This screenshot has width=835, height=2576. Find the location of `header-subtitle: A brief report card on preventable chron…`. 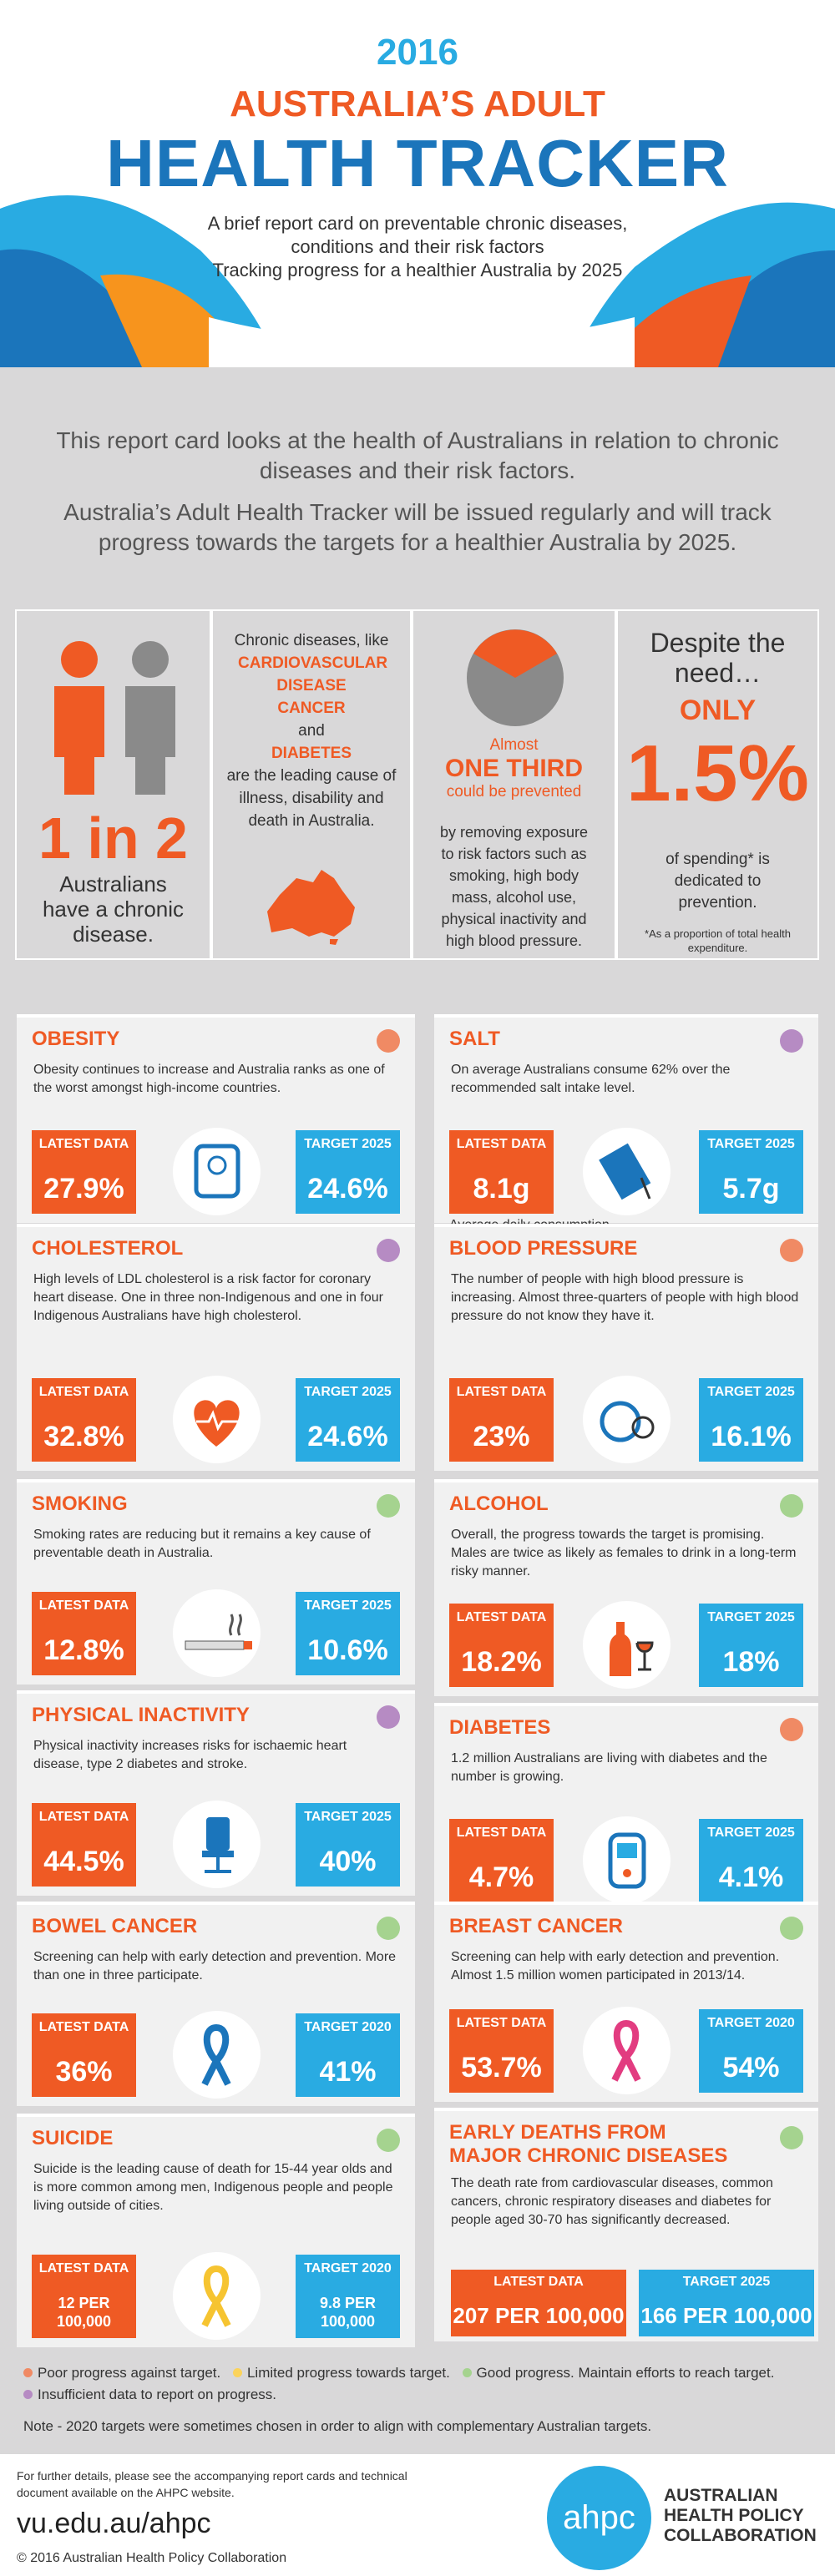

header-subtitle: A brief report card on preventable chron… is located at coordinates (417, 247).